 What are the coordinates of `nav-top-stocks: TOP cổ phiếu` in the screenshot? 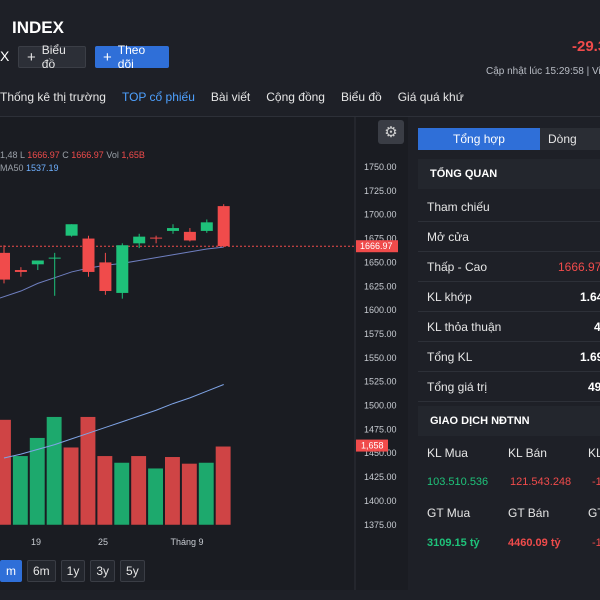 It's located at (158, 97).